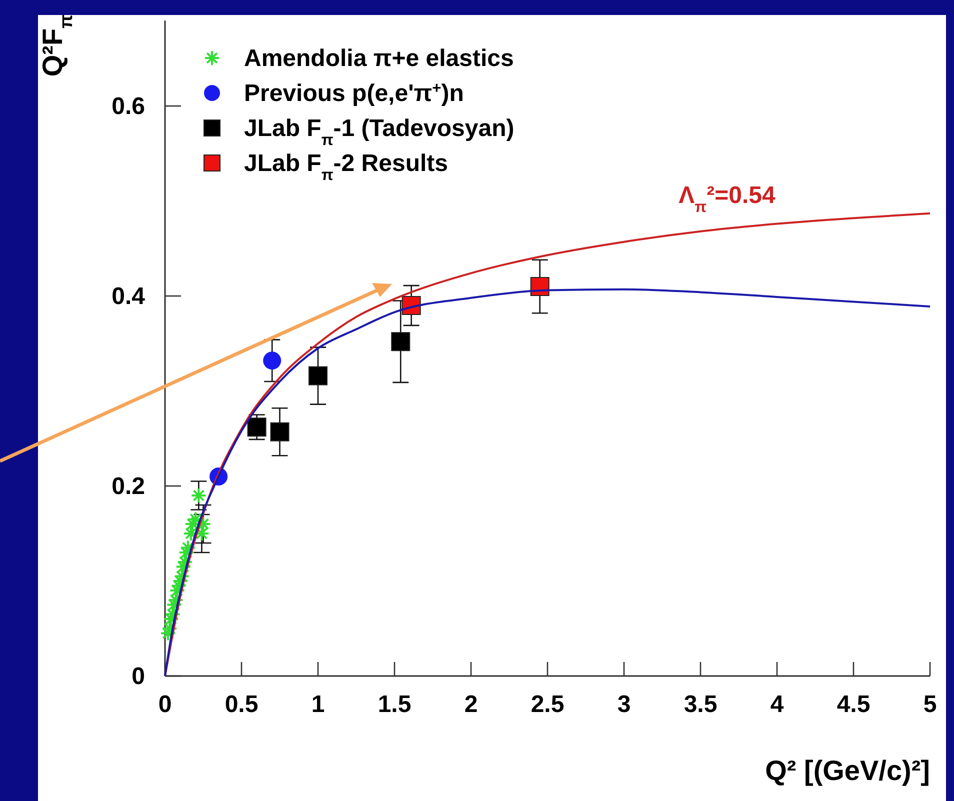 The width and height of the screenshot is (954, 801). What do you see at coordinates (777, 704) in the screenshot?
I see `x-tick-label: 4` at bounding box center [777, 704].